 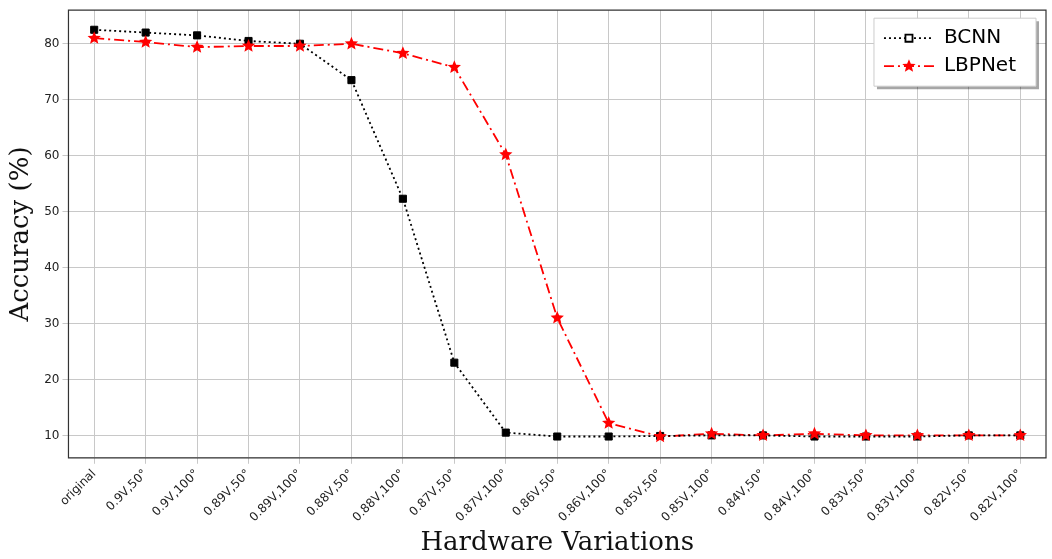 What do you see at coordinates (980, 64) in the screenshot?
I see `legend-label: LBPNet` at bounding box center [980, 64].